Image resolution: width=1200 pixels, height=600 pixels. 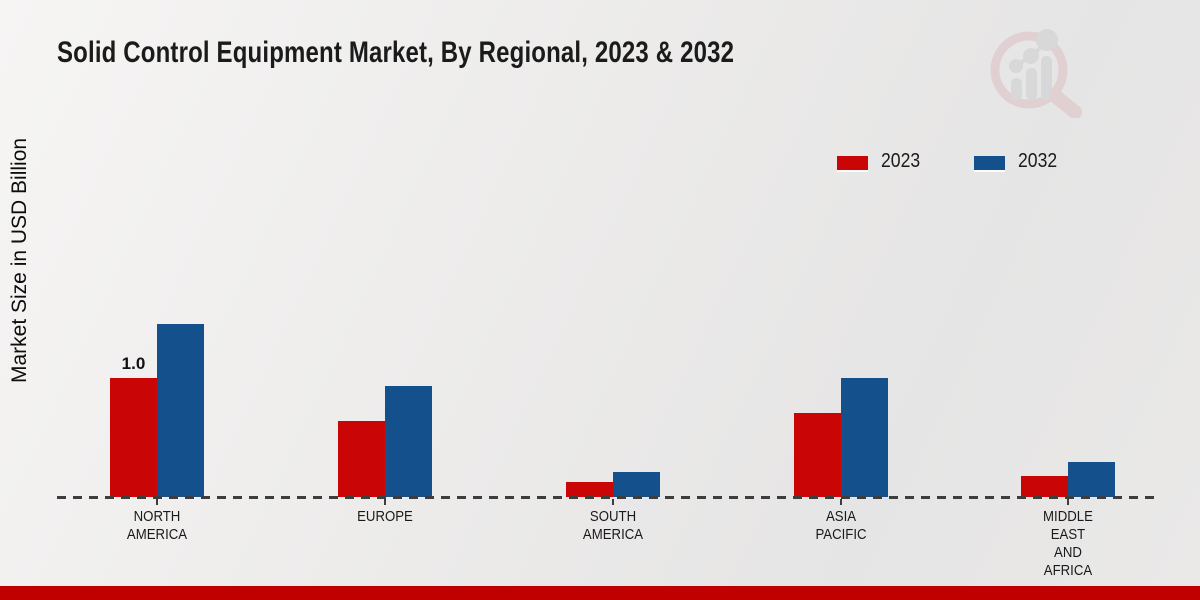 I want to click on magnifier-logo-watermark, so click(x=1036, y=73).